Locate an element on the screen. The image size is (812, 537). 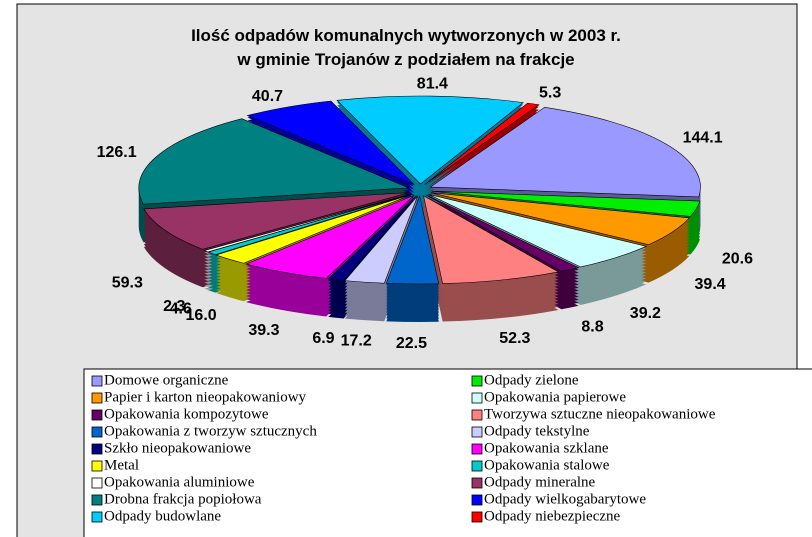
data-label: 126.1 is located at coordinates (117, 152).